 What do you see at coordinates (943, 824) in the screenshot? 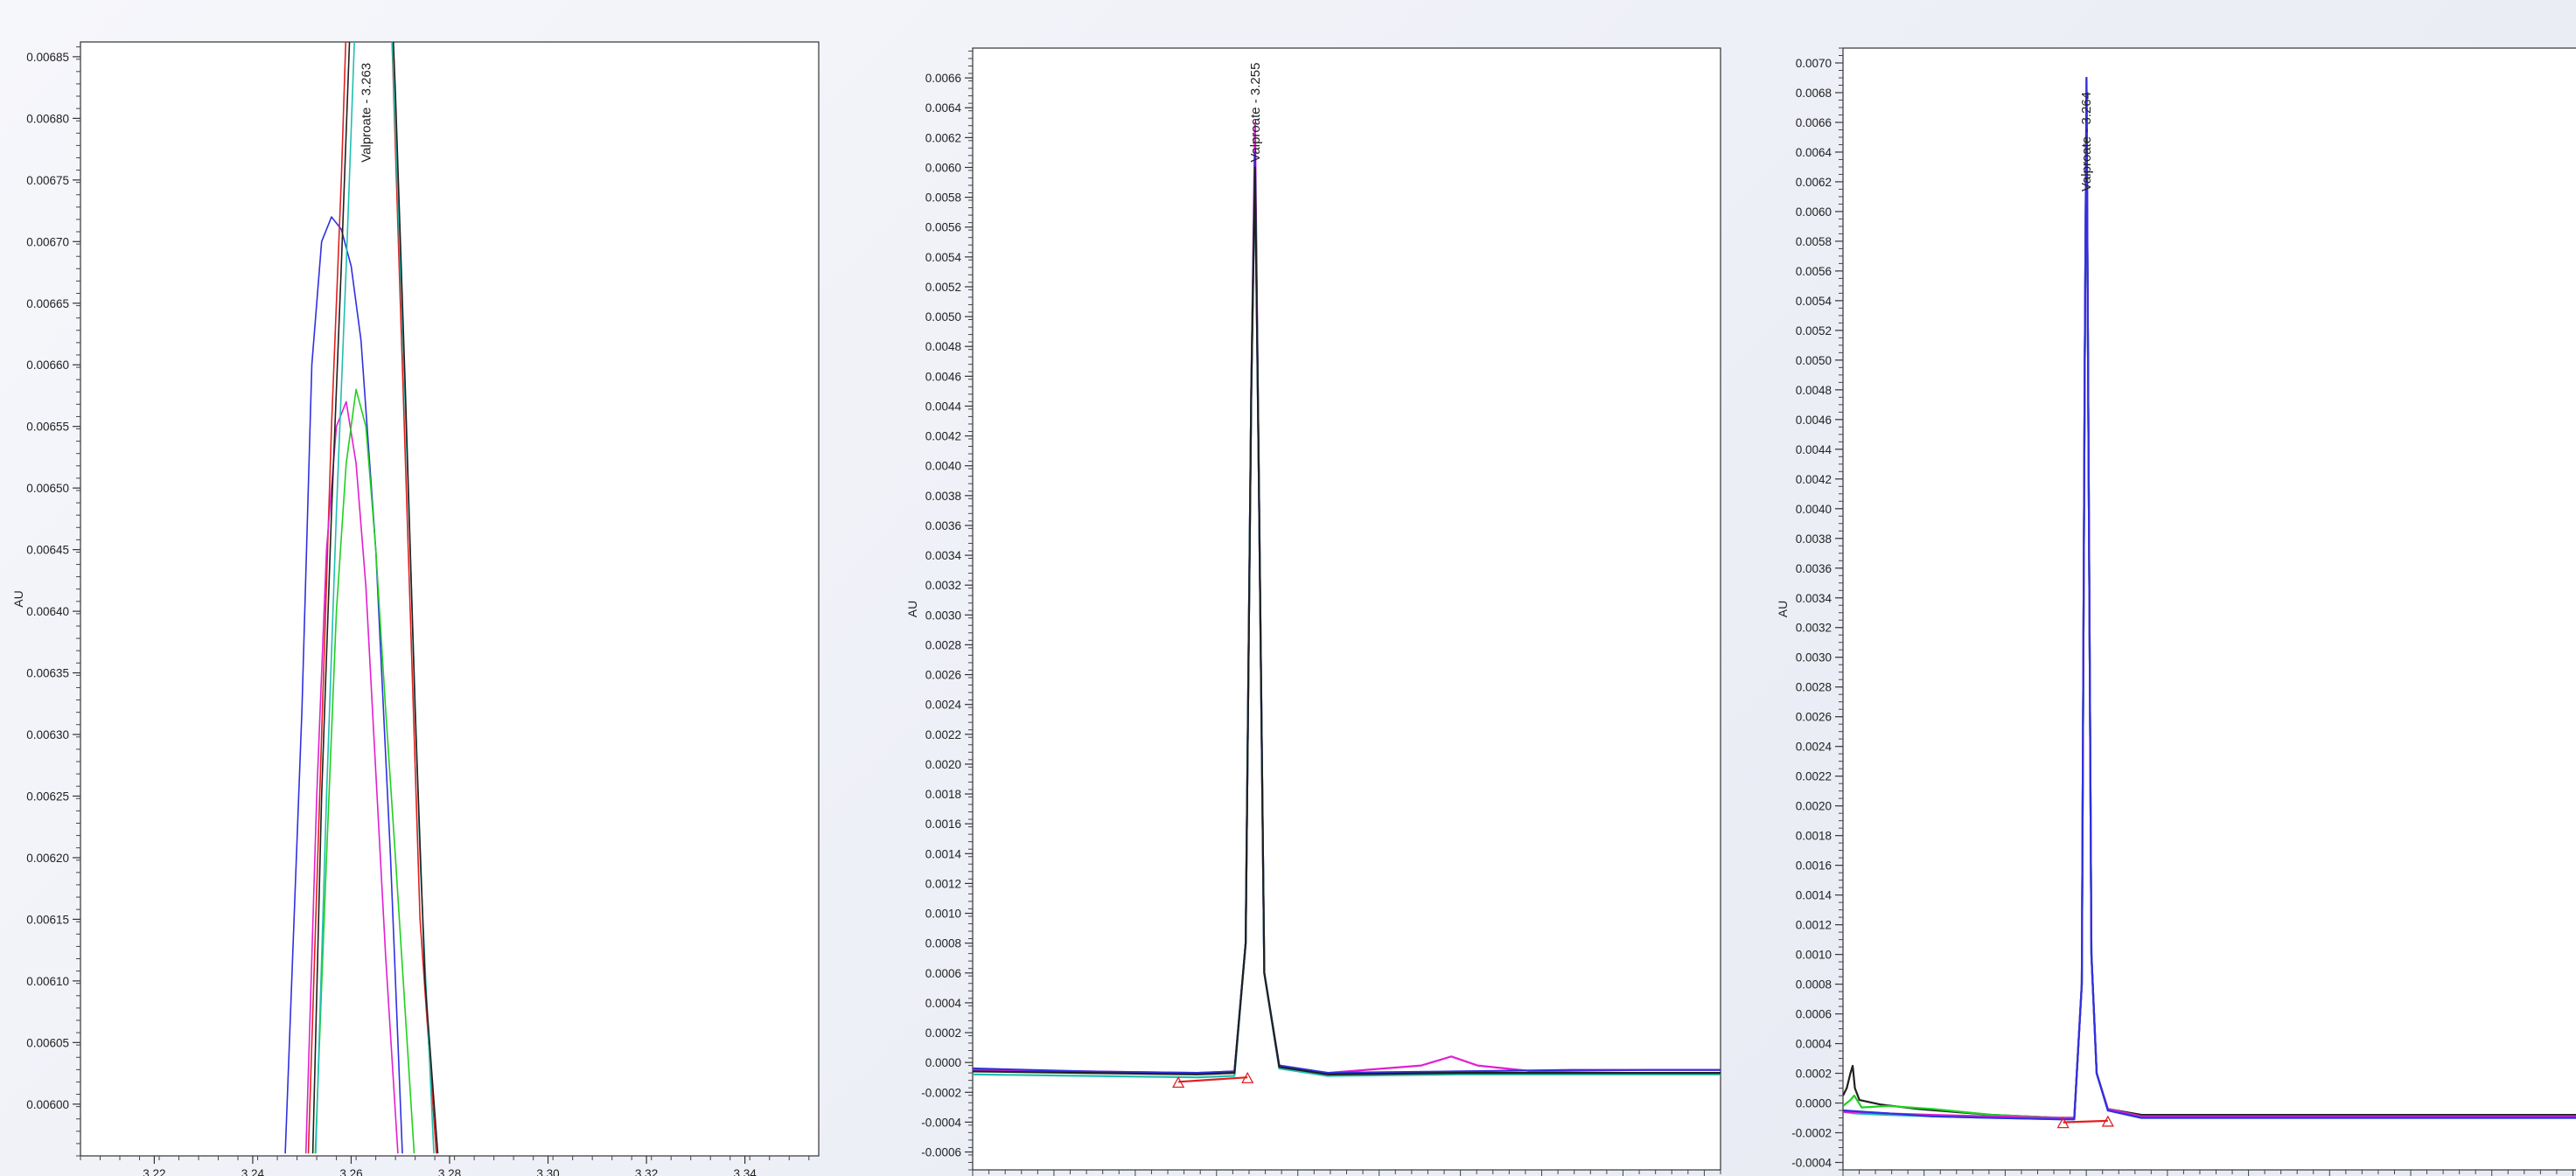
I see `y-tick-label: 0.0016` at bounding box center [943, 824].